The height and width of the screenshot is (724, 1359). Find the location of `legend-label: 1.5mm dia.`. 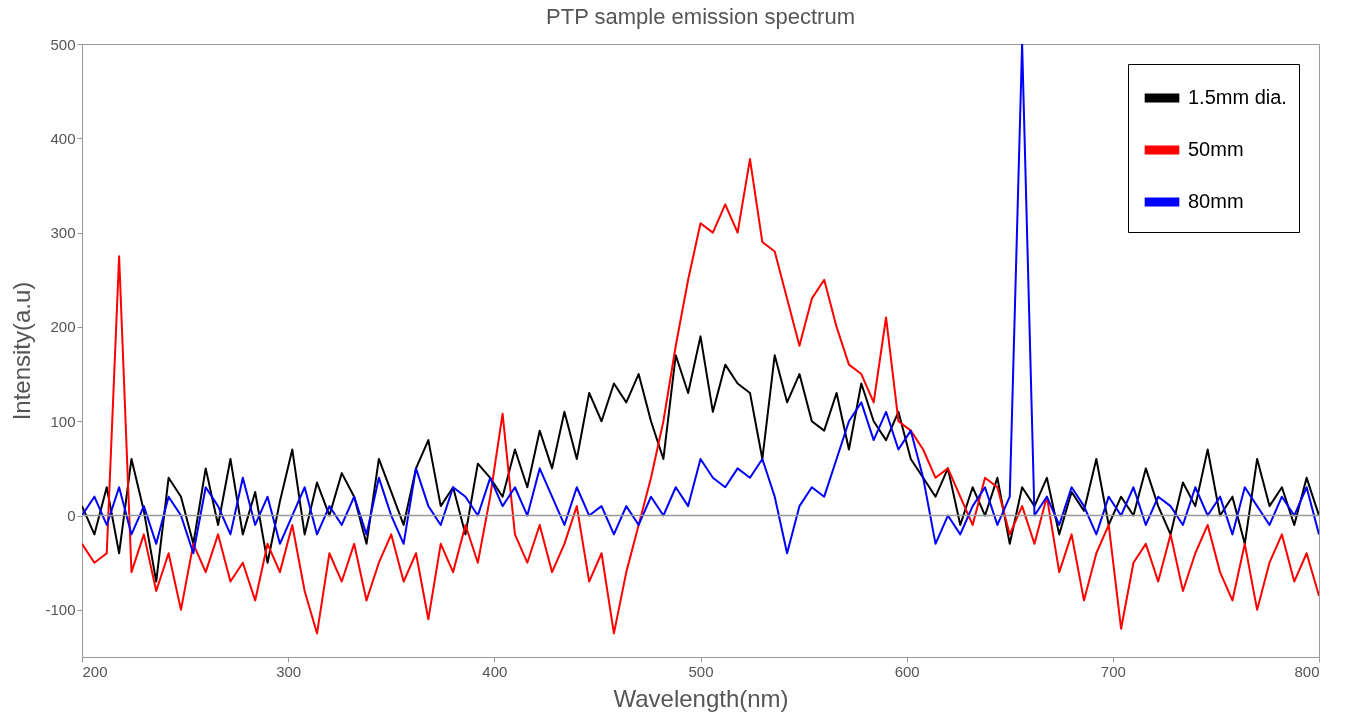

legend-label: 1.5mm dia. is located at coordinates (1237, 97).